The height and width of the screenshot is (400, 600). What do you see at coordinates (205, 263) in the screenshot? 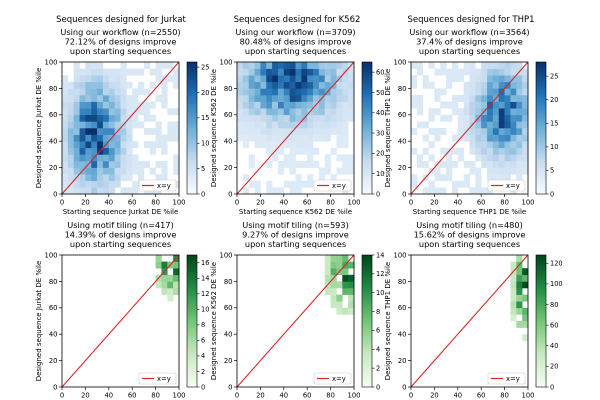
I see `colorbar-tick-label: 16` at bounding box center [205, 263].